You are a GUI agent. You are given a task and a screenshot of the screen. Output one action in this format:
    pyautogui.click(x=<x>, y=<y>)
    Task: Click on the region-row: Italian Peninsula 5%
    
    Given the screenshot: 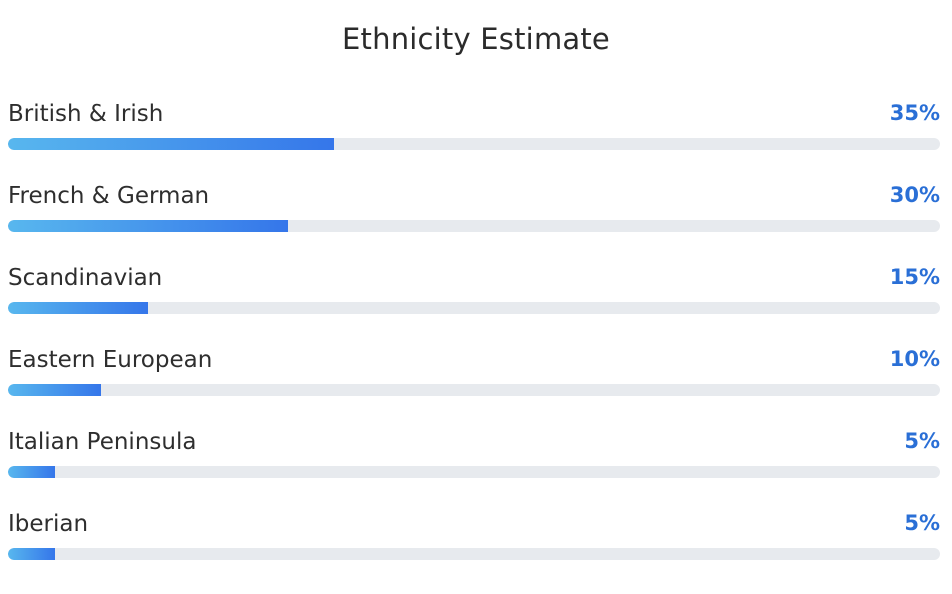 What is the action you would take?
    pyautogui.click(x=474, y=457)
    